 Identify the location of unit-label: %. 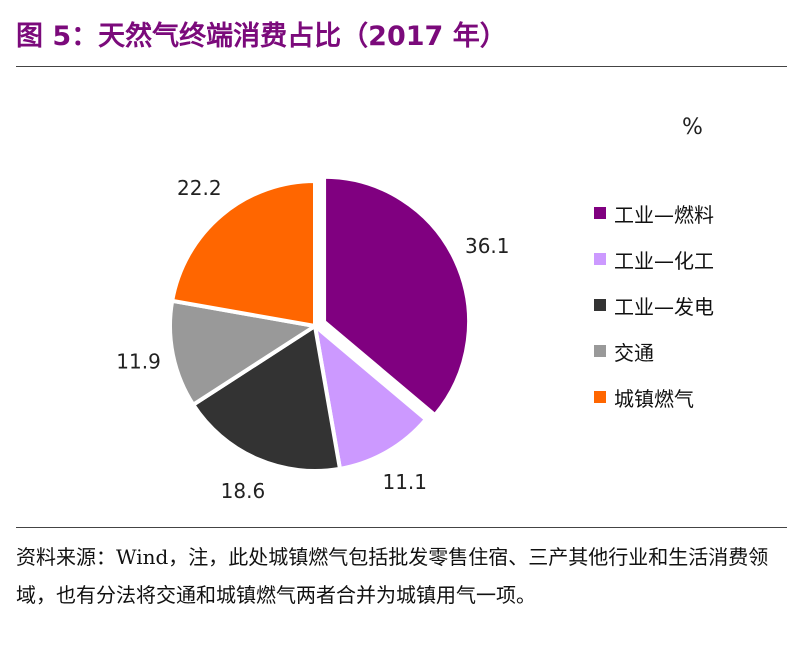
(692, 127).